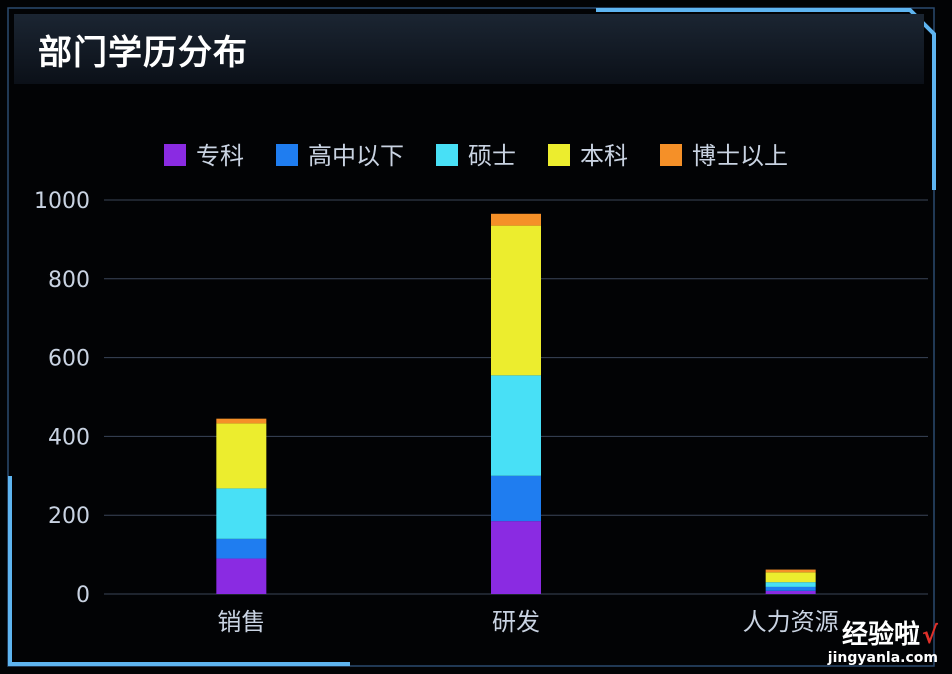  I want to click on watermark-url: jingyanla.com, so click(882, 658).